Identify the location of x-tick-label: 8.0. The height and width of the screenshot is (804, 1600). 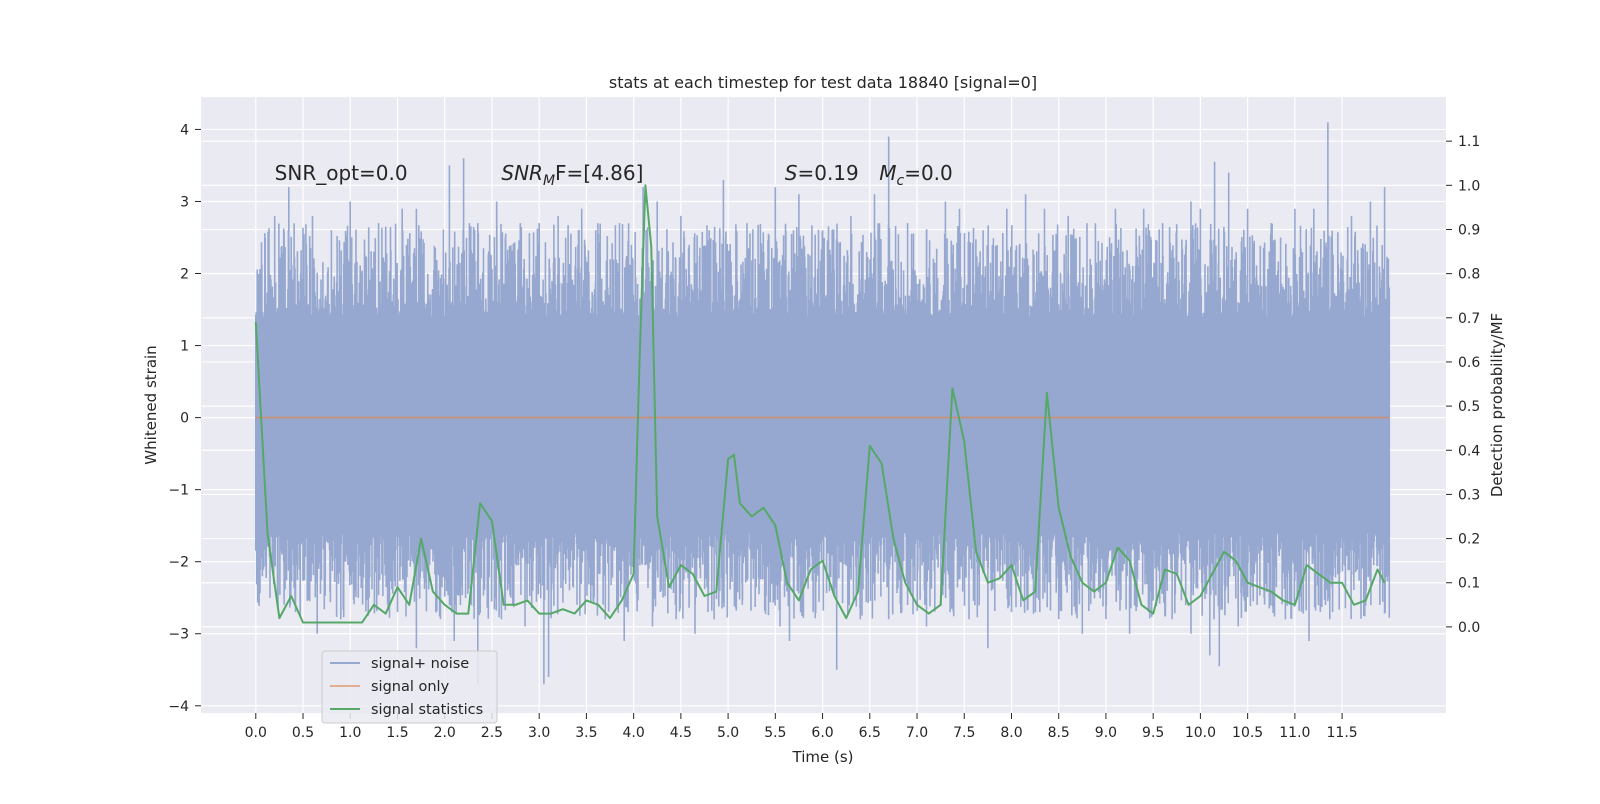
(1011, 733).